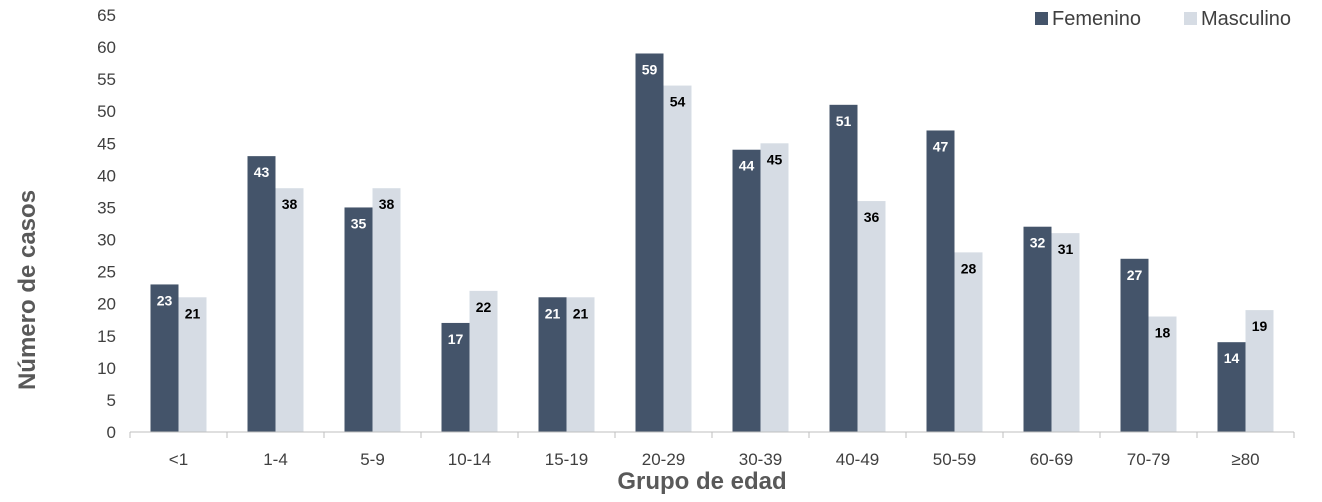 This screenshot has width=1322, height=502. Describe the element at coordinates (663, 459) in the screenshot. I see `x-tick-label: 20-29` at that location.